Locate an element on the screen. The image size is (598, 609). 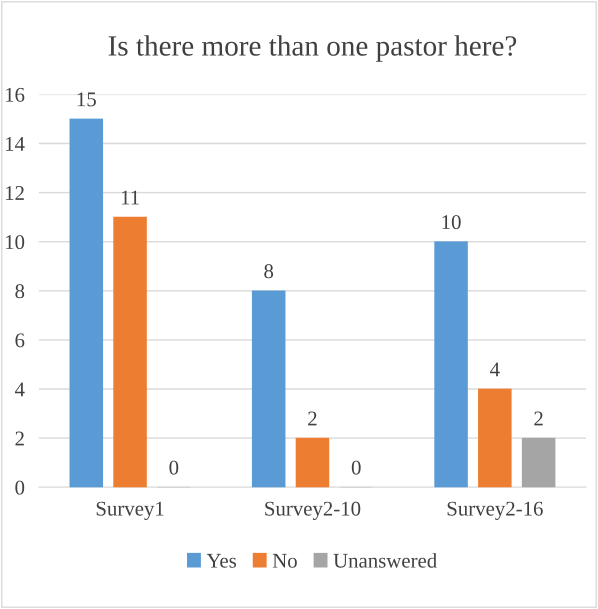
data-label: 4 is located at coordinates (495, 369).